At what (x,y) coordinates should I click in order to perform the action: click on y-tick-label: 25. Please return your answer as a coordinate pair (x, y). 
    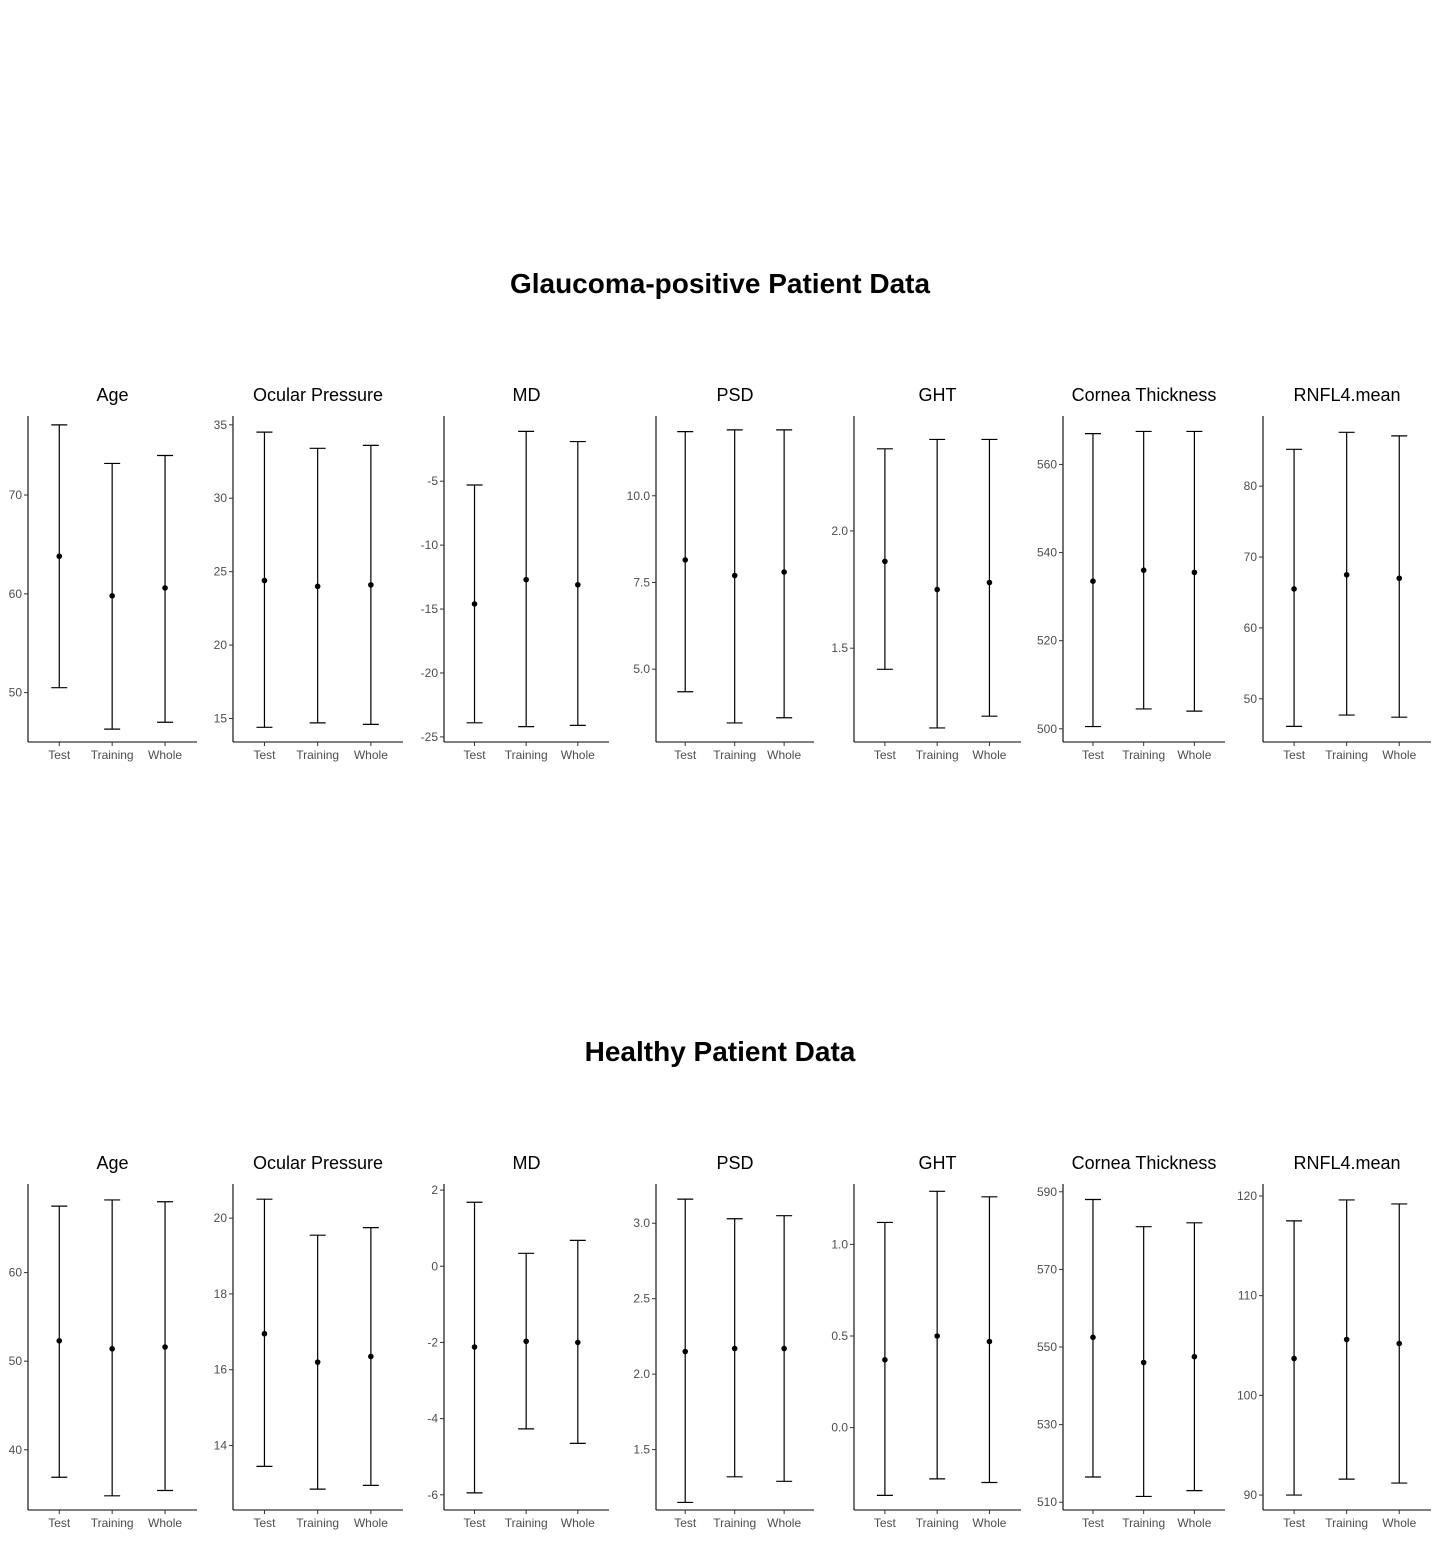
    Looking at the image, I should click on (221, 572).